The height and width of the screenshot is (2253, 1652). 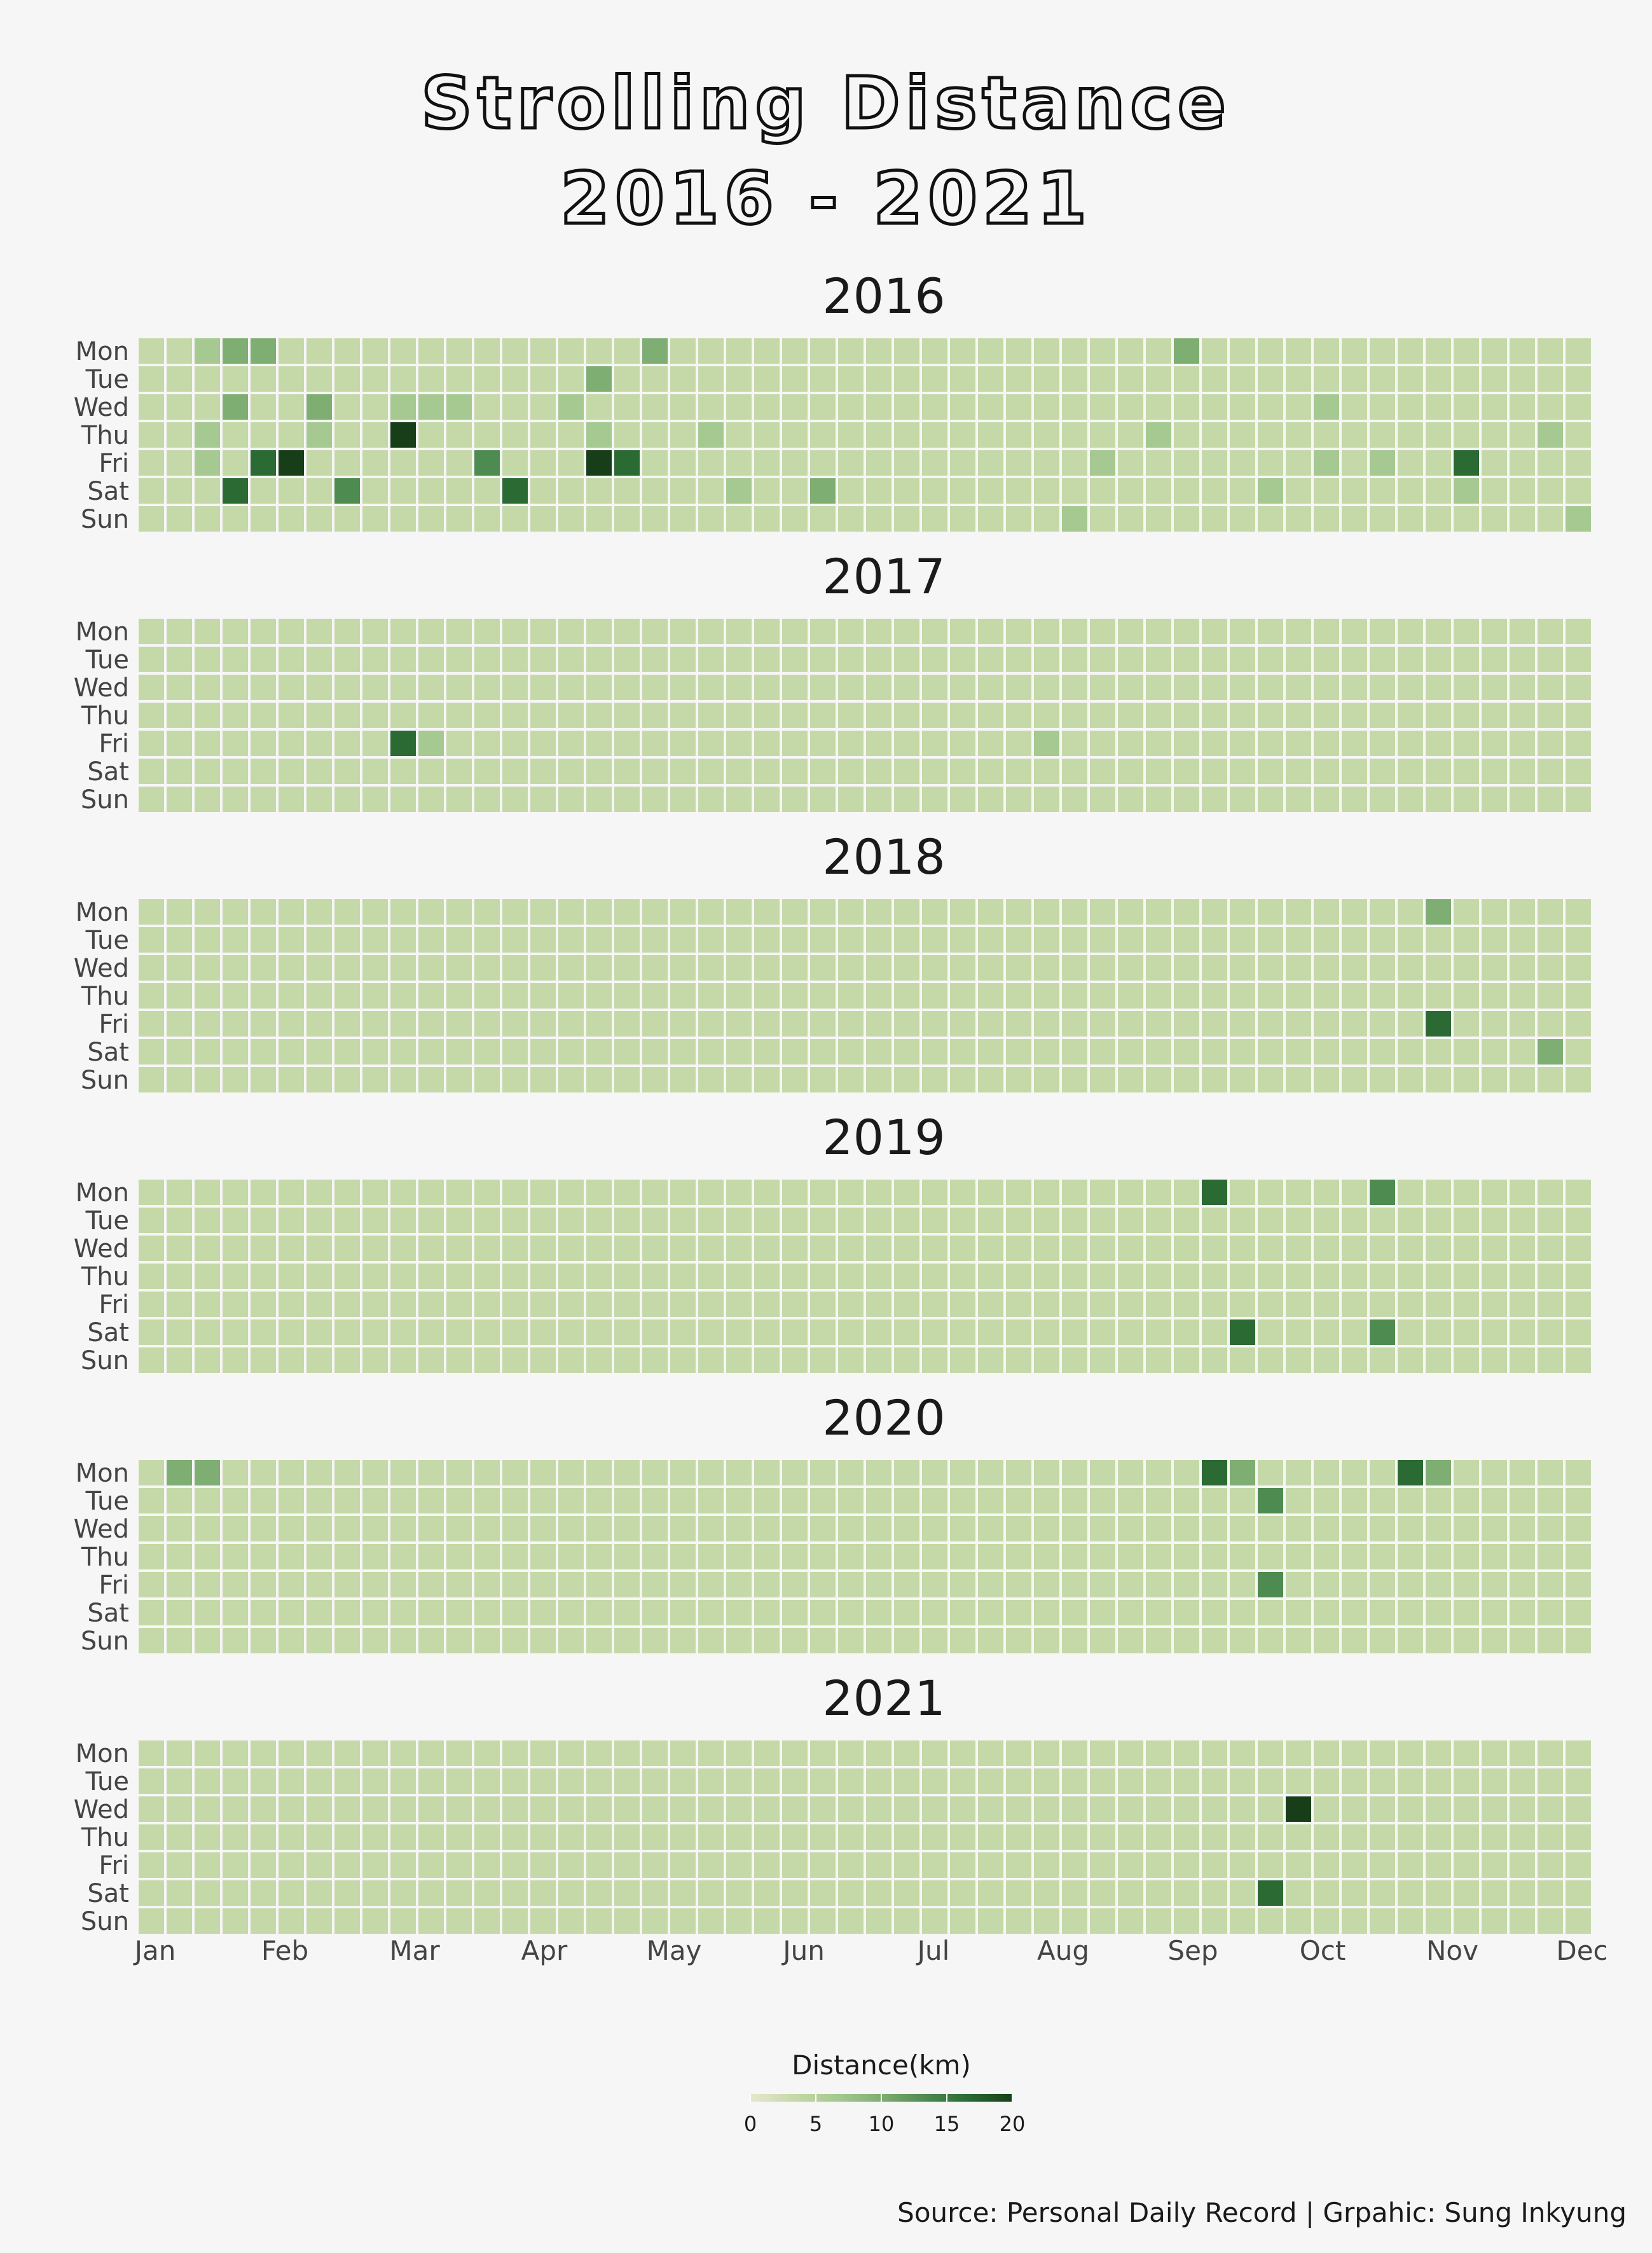 I want to click on day-label: Sat, so click(x=108, y=772).